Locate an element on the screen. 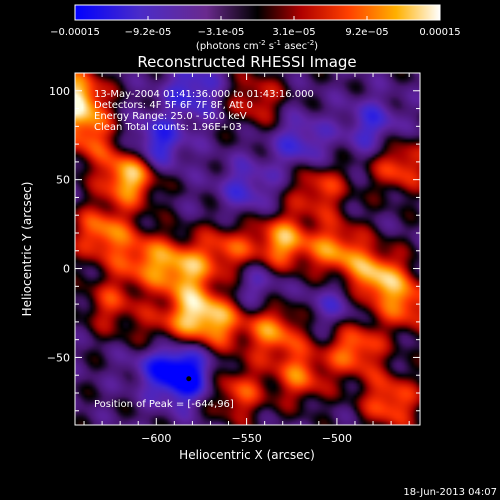  annotation-peak: Position of Peak = [-644,96] is located at coordinates (164, 404).